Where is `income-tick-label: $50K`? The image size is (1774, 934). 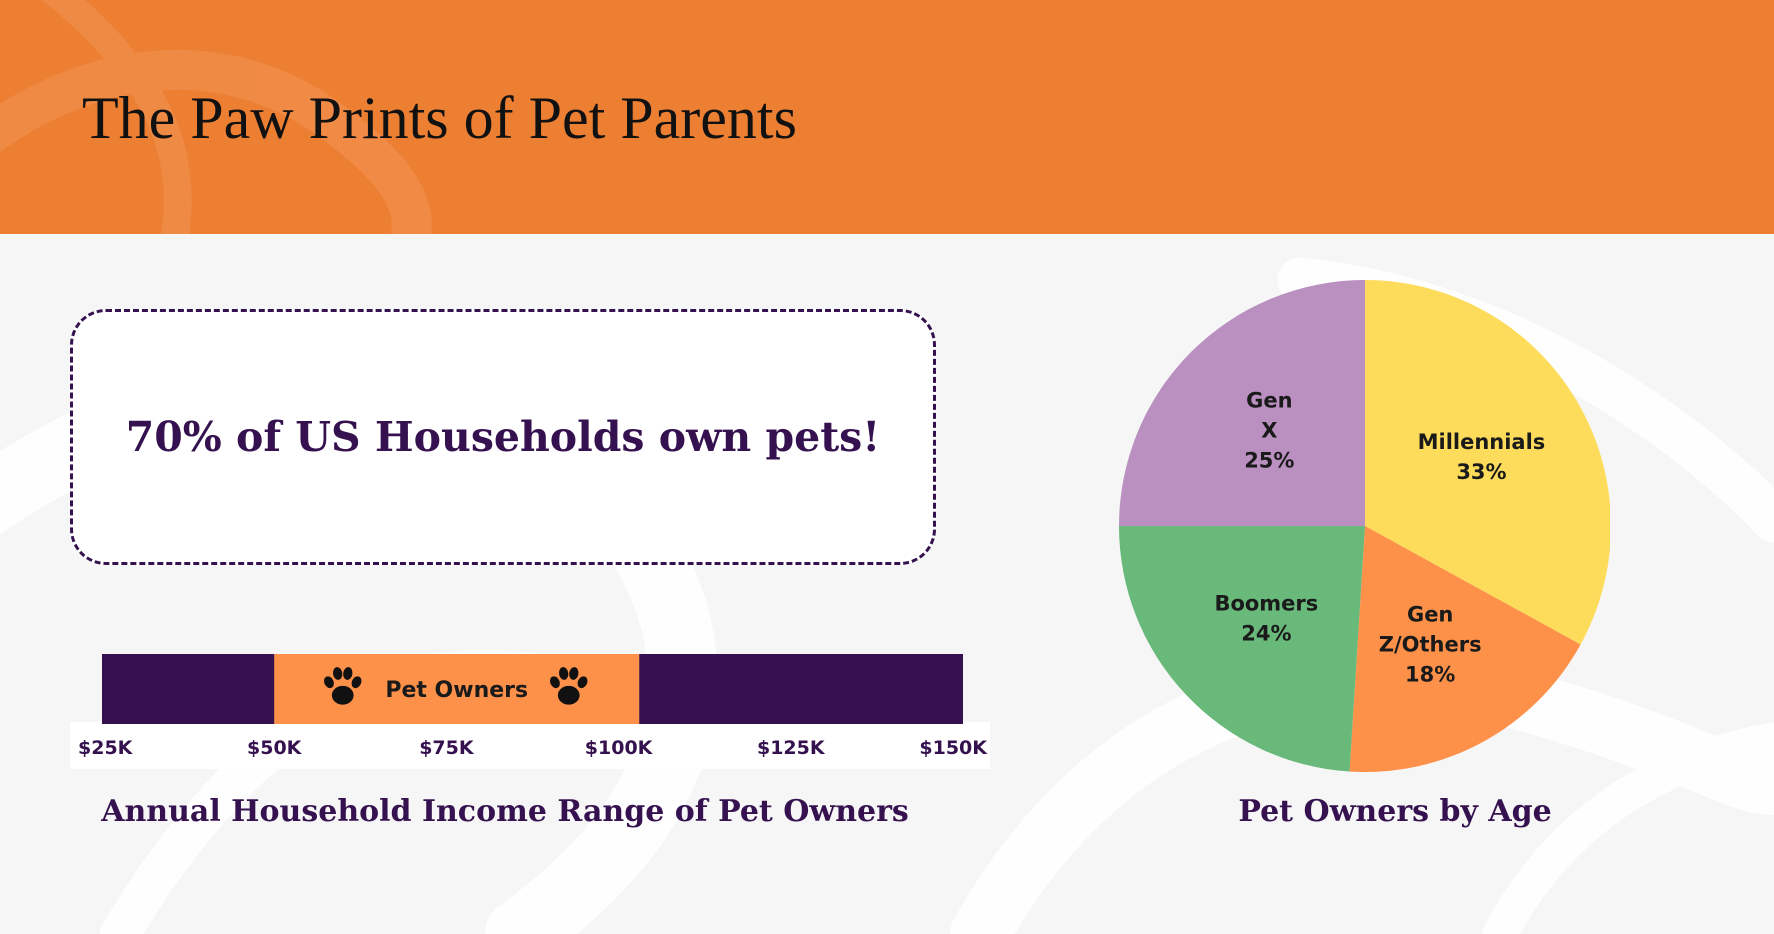
income-tick-label: $50K is located at coordinates (275, 748).